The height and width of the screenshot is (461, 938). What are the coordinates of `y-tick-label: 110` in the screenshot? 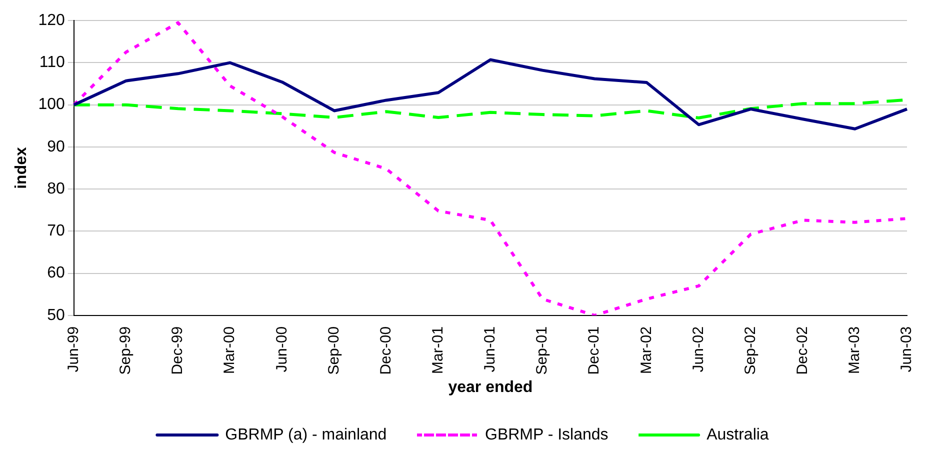 It's located at (52, 63).